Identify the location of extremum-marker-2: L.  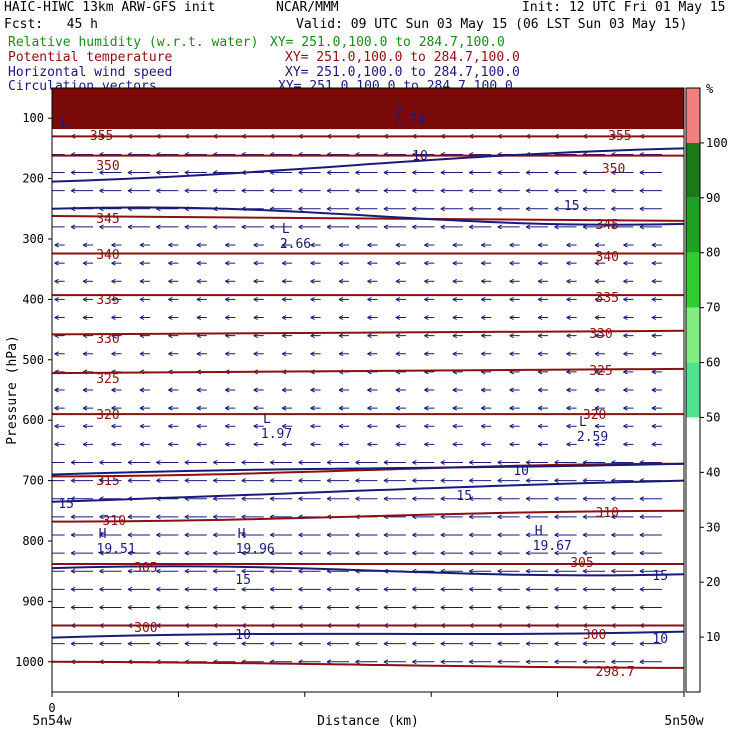
(286, 229).